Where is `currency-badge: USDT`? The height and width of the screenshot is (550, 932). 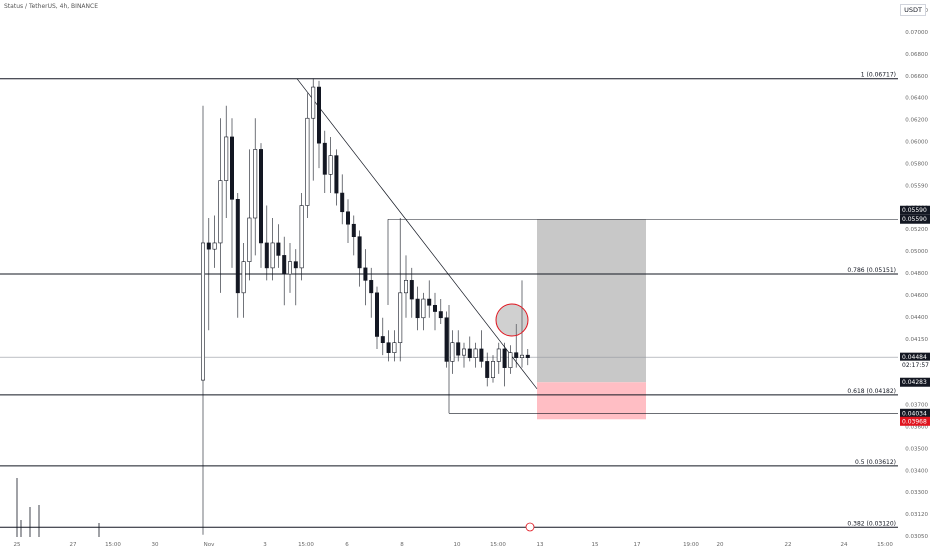
currency-badge: USDT is located at coordinates (913, 10).